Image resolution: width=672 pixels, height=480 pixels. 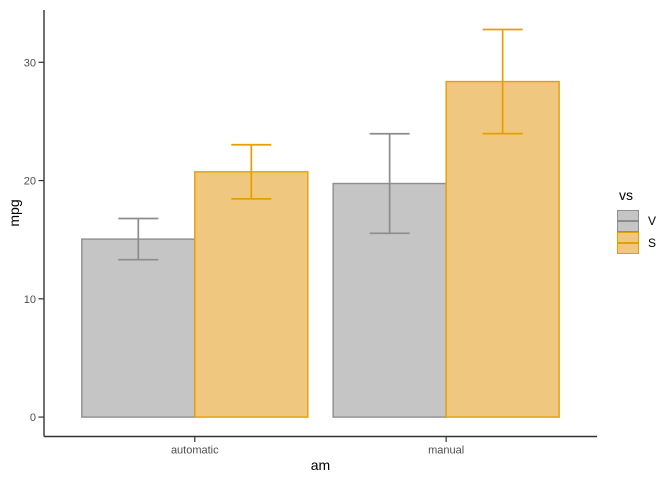 I want to click on legend: vs V S, so click(x=636, y=220).